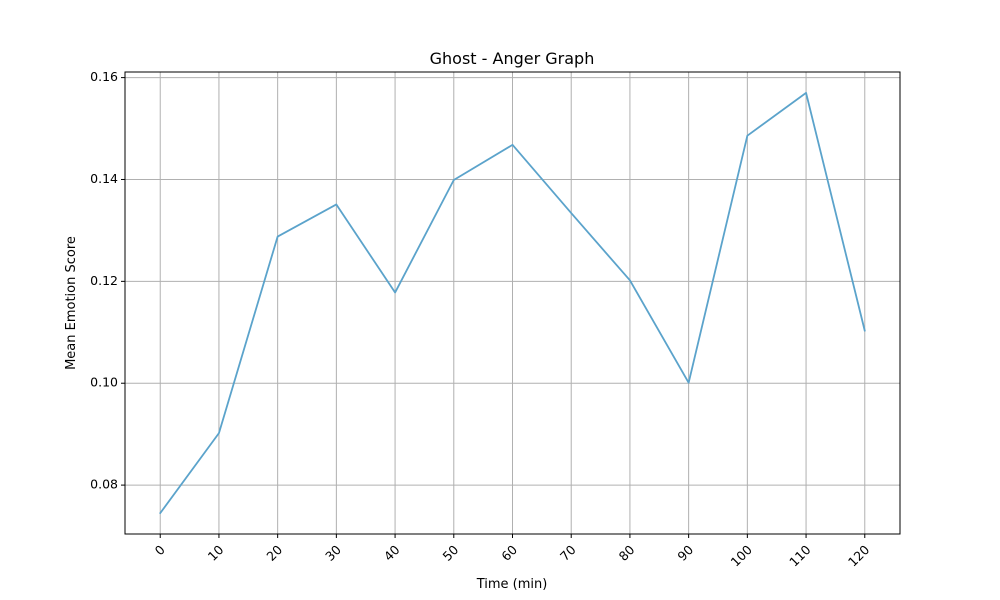  I want to click on y-axis-ticks: 0.08 0.10 0.12 0.14 0.16, so click(107, 280).